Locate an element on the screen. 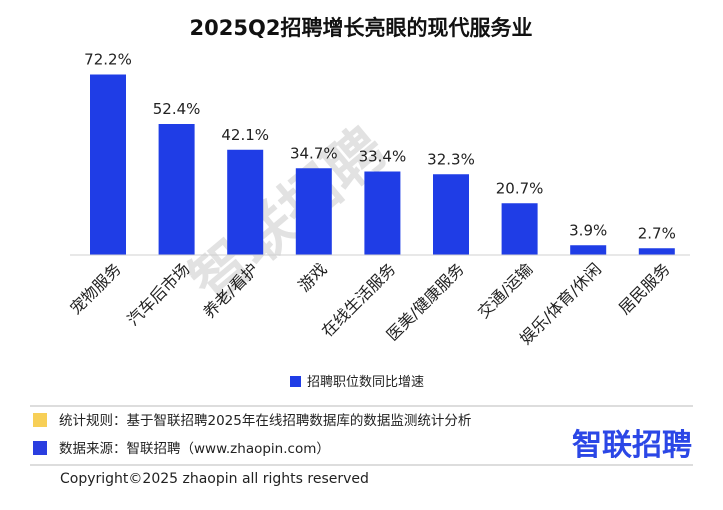  category-label-7: 交通/运输 is located at coordinates (505, 290).